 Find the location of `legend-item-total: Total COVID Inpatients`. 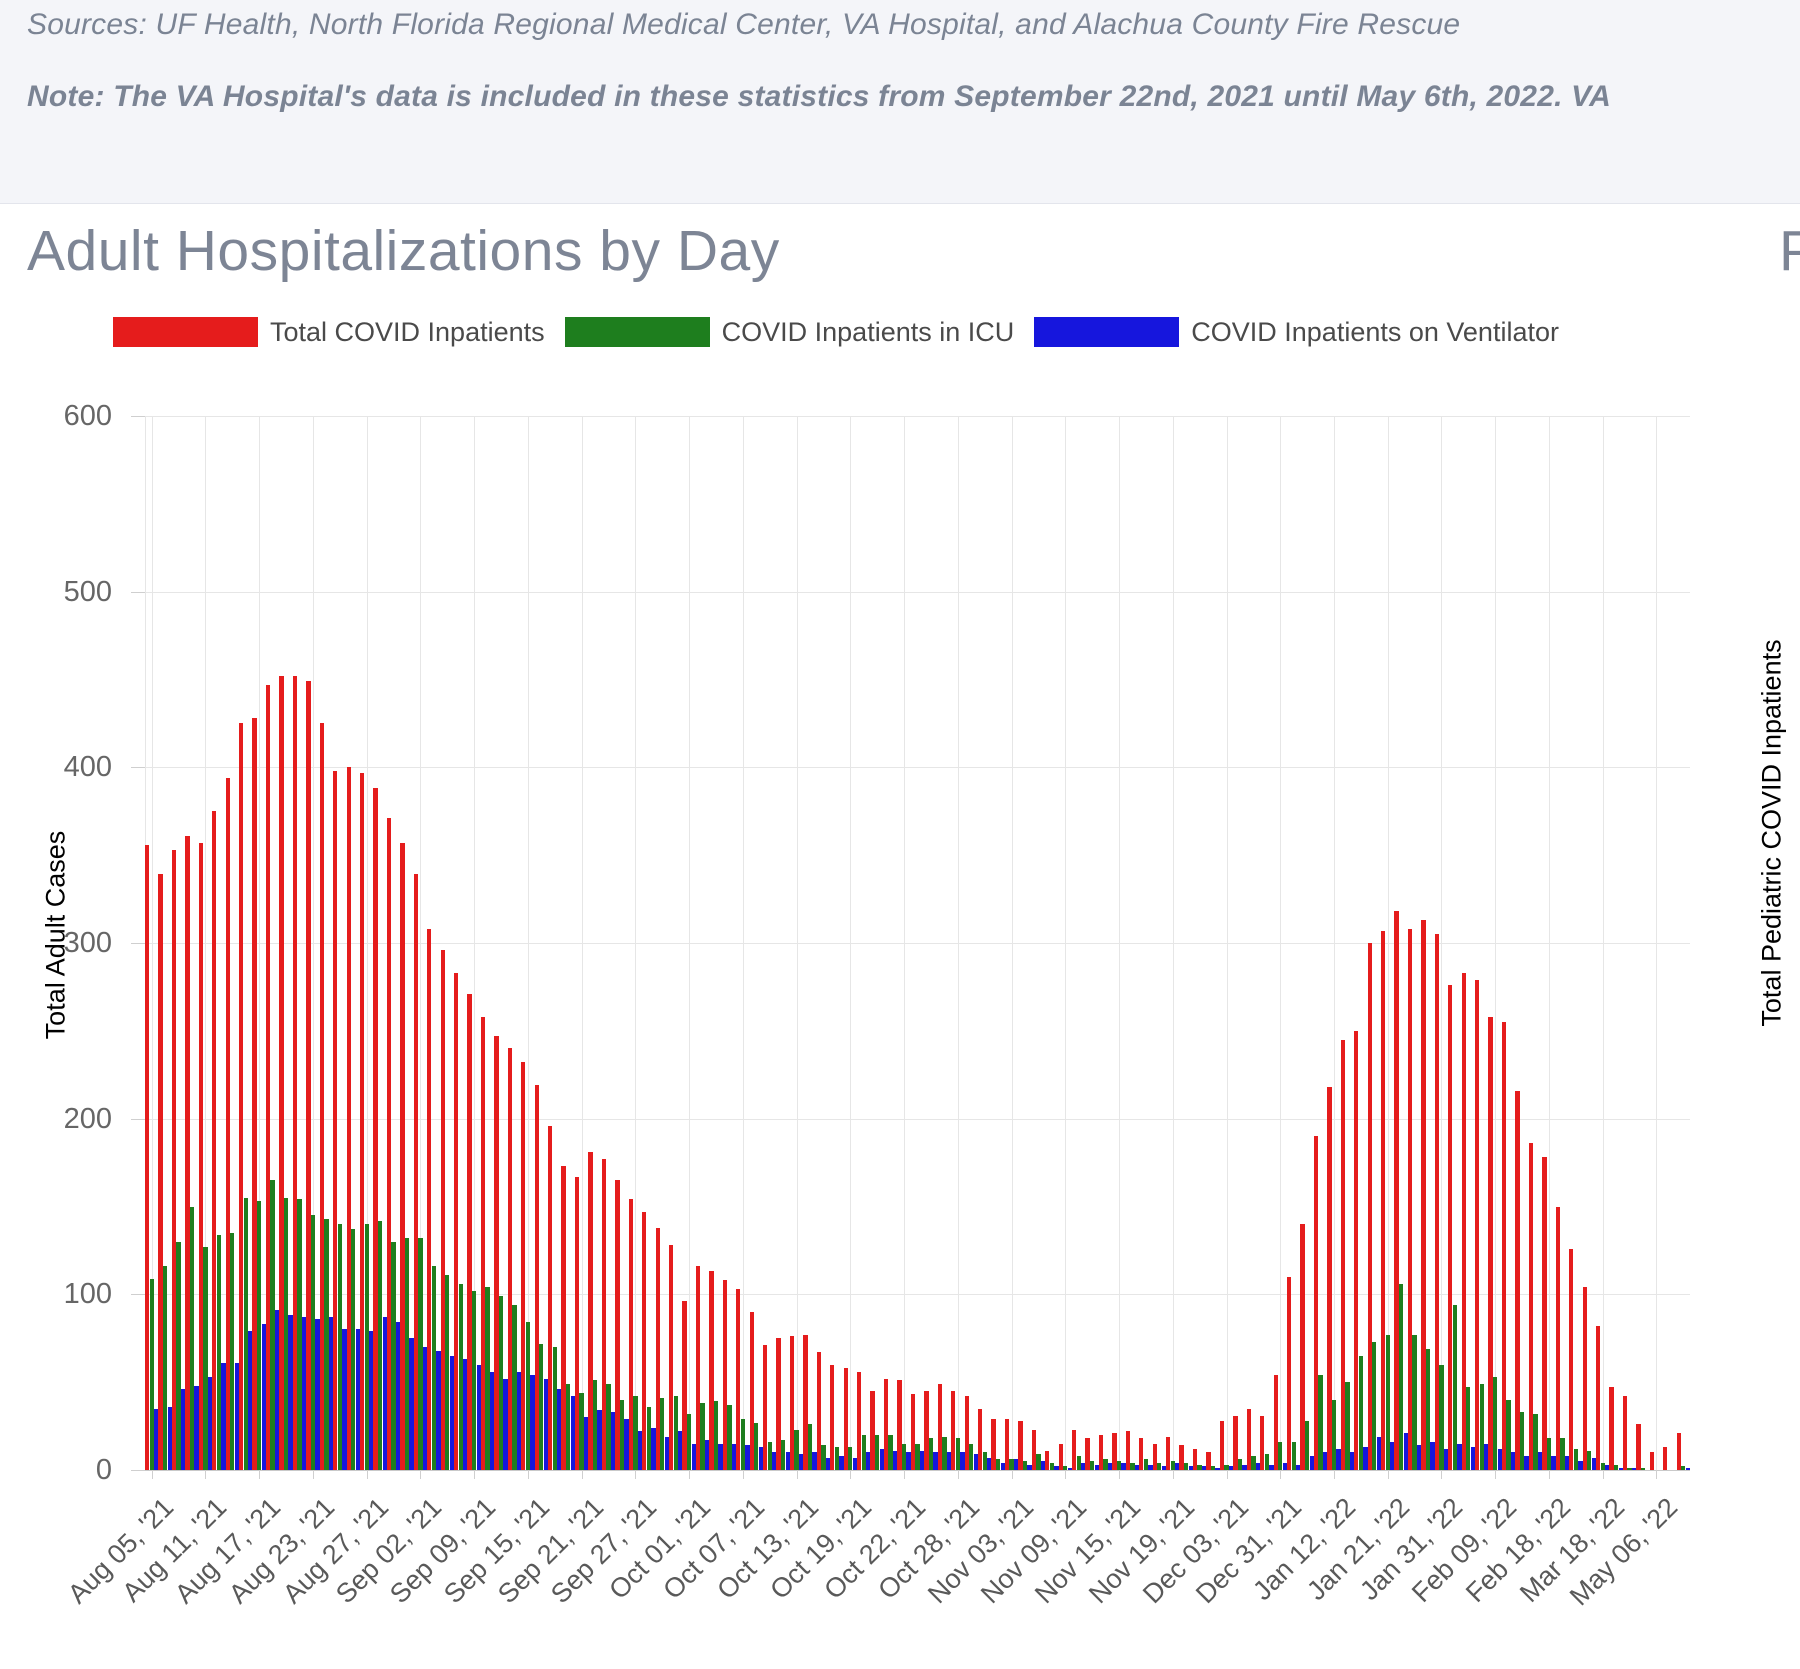

legend-item-total: Total COVID Inpatients is located at coordinates (329, 332).